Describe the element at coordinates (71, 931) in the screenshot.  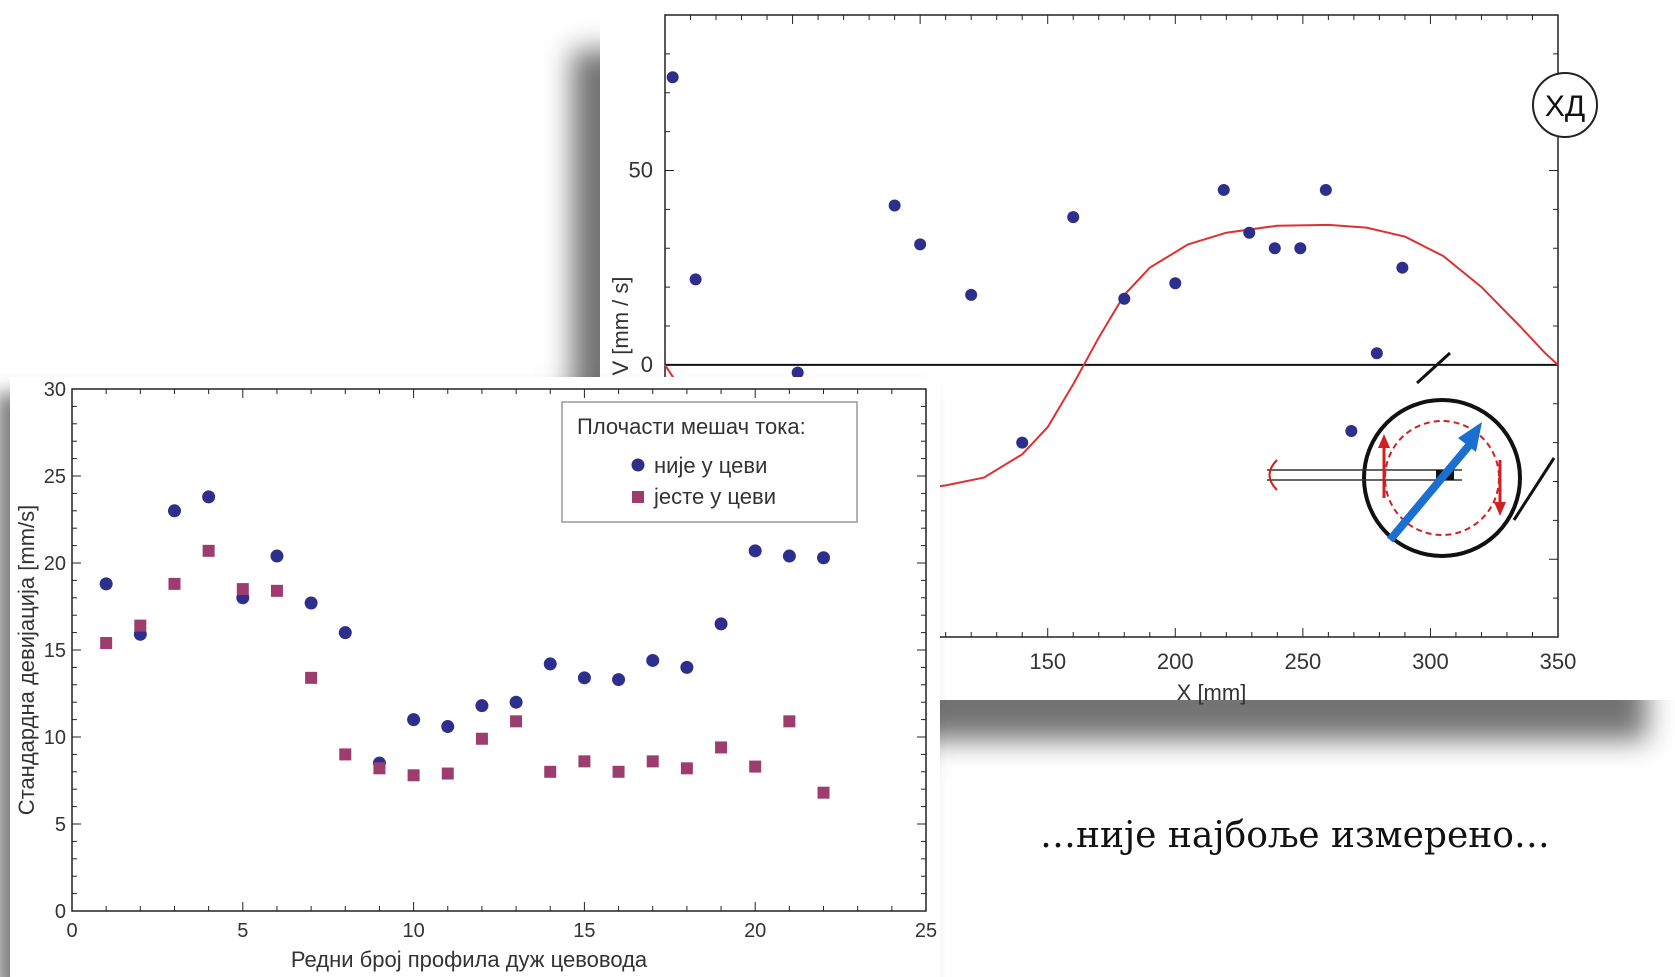
I see `x-tick-label: 0` at that location.